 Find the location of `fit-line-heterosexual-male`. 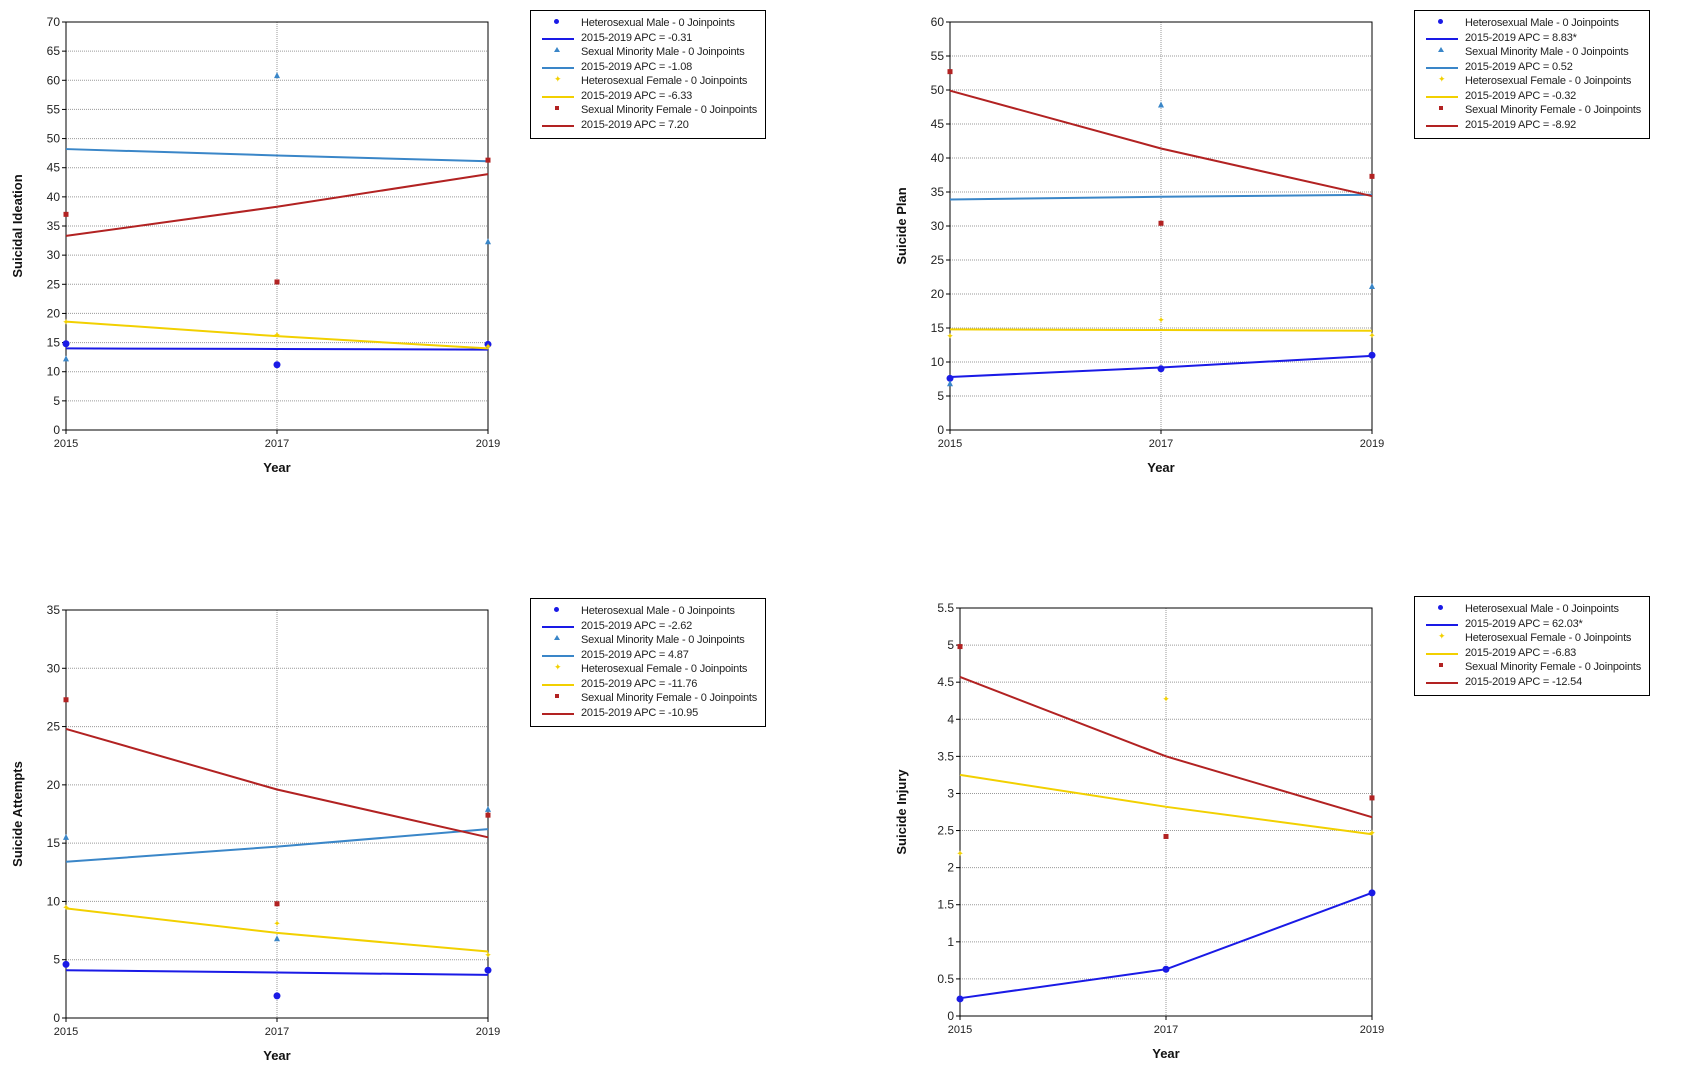

fit-line-heterosexual-male is located at coordinates (277, 972).